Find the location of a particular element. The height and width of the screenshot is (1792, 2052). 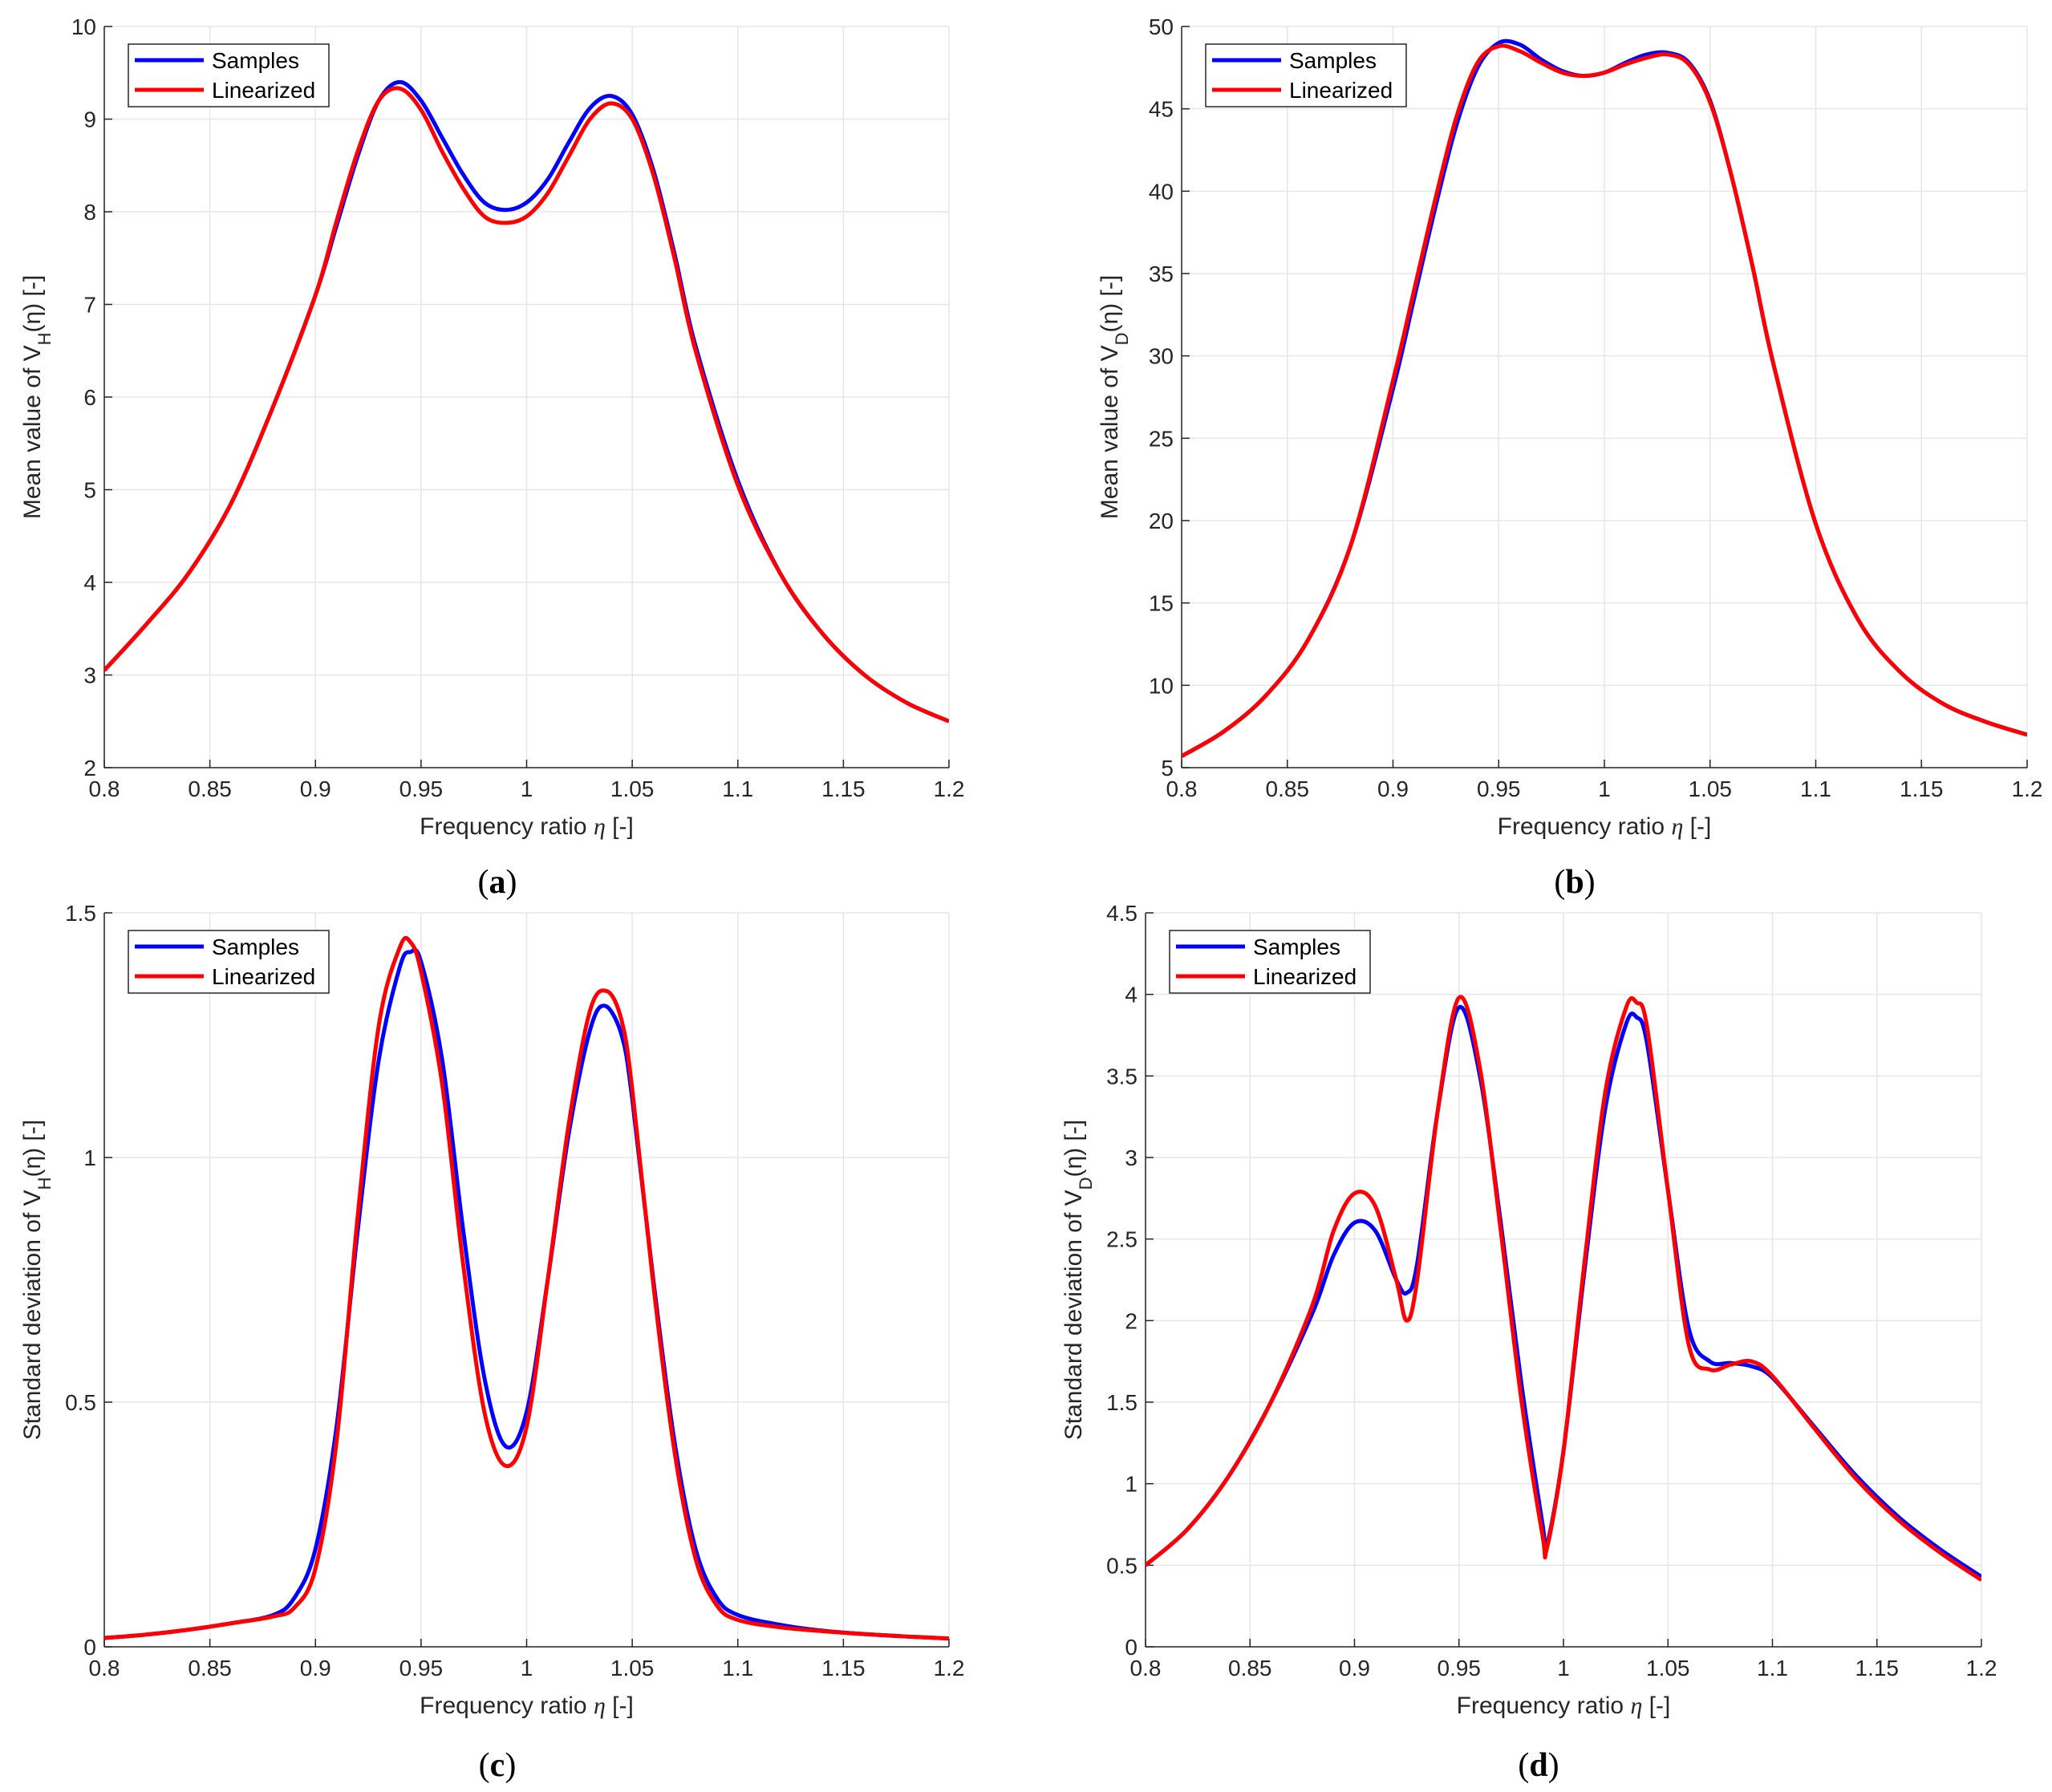

panel-caption: (a) is located at coordinates (497, 883).